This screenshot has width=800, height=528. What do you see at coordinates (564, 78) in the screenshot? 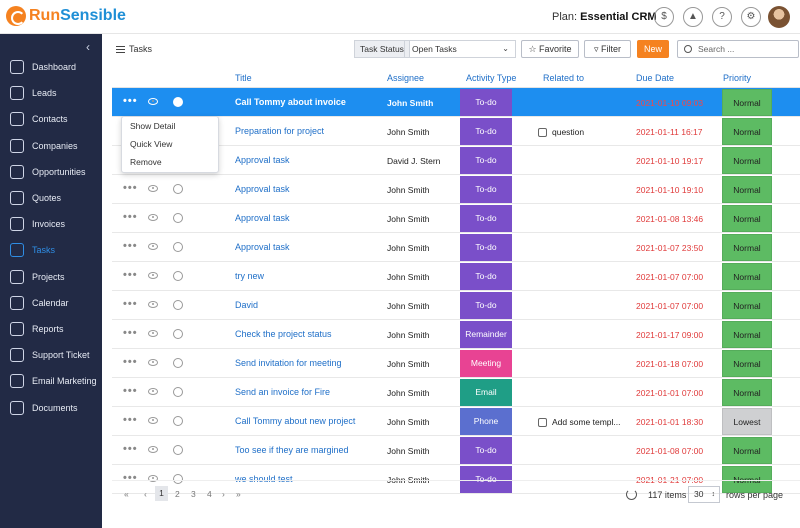
I see `col-related-to: Related to` at bounding box center [564, 78].